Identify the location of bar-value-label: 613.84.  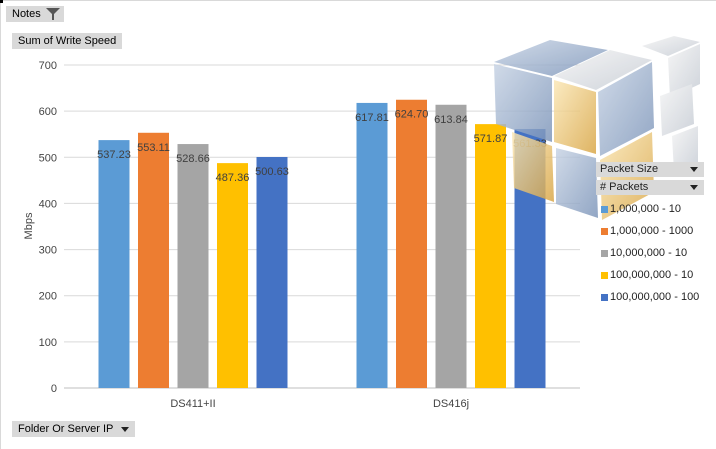
(451, 120).